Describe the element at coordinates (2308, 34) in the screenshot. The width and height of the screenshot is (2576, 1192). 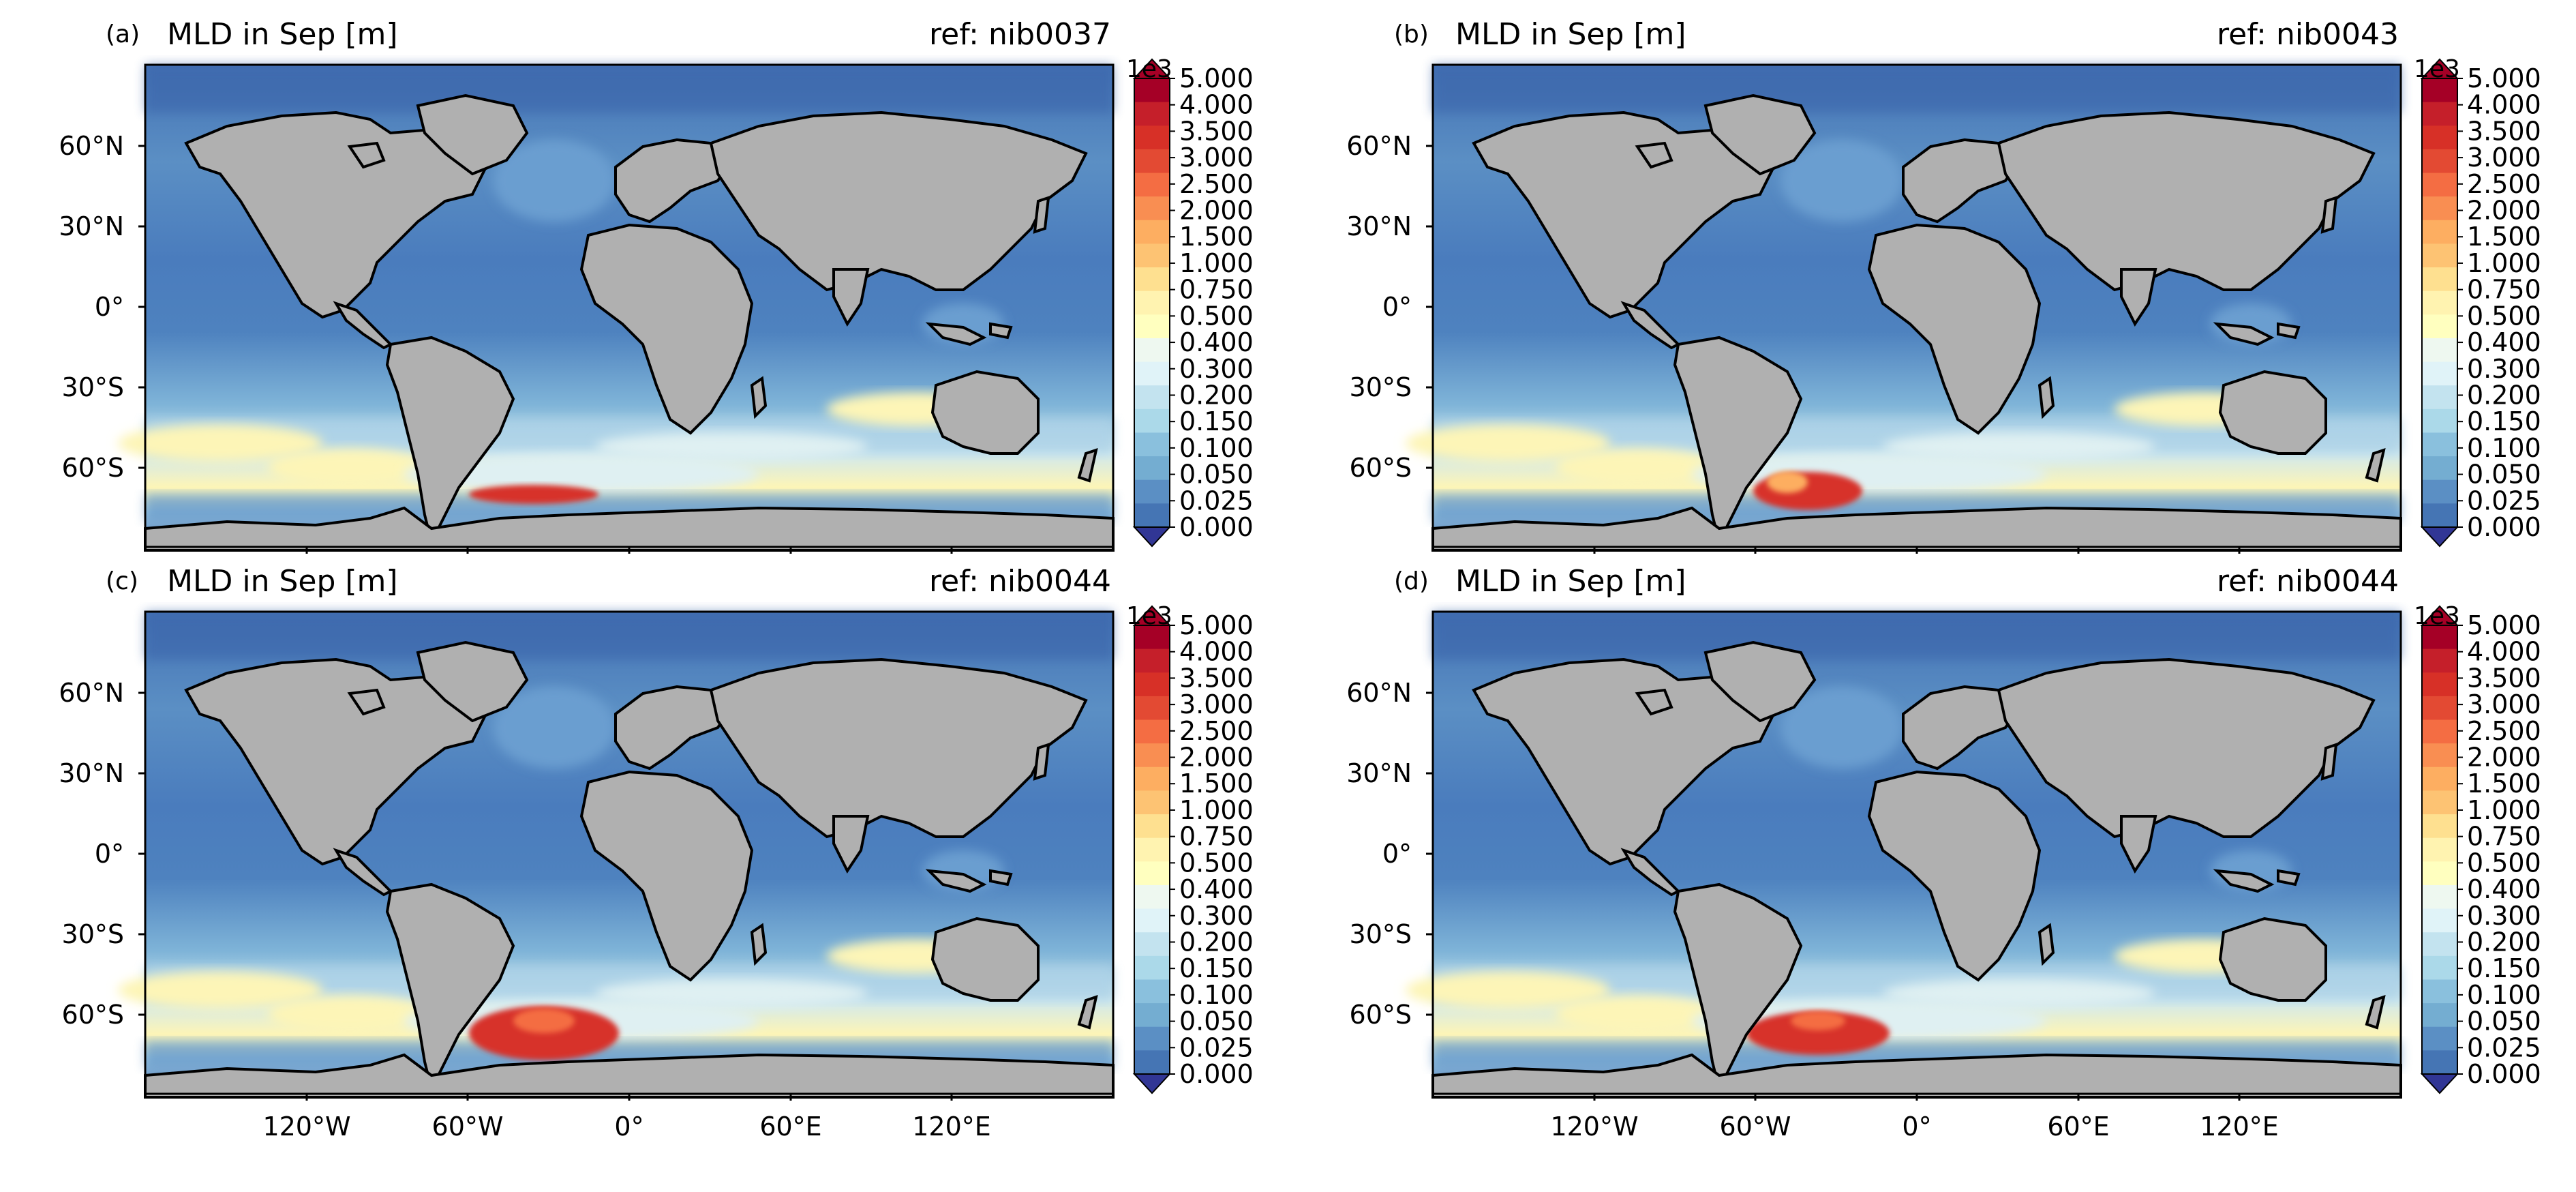
I see `panel-ref: ref: nib0043` at that location.